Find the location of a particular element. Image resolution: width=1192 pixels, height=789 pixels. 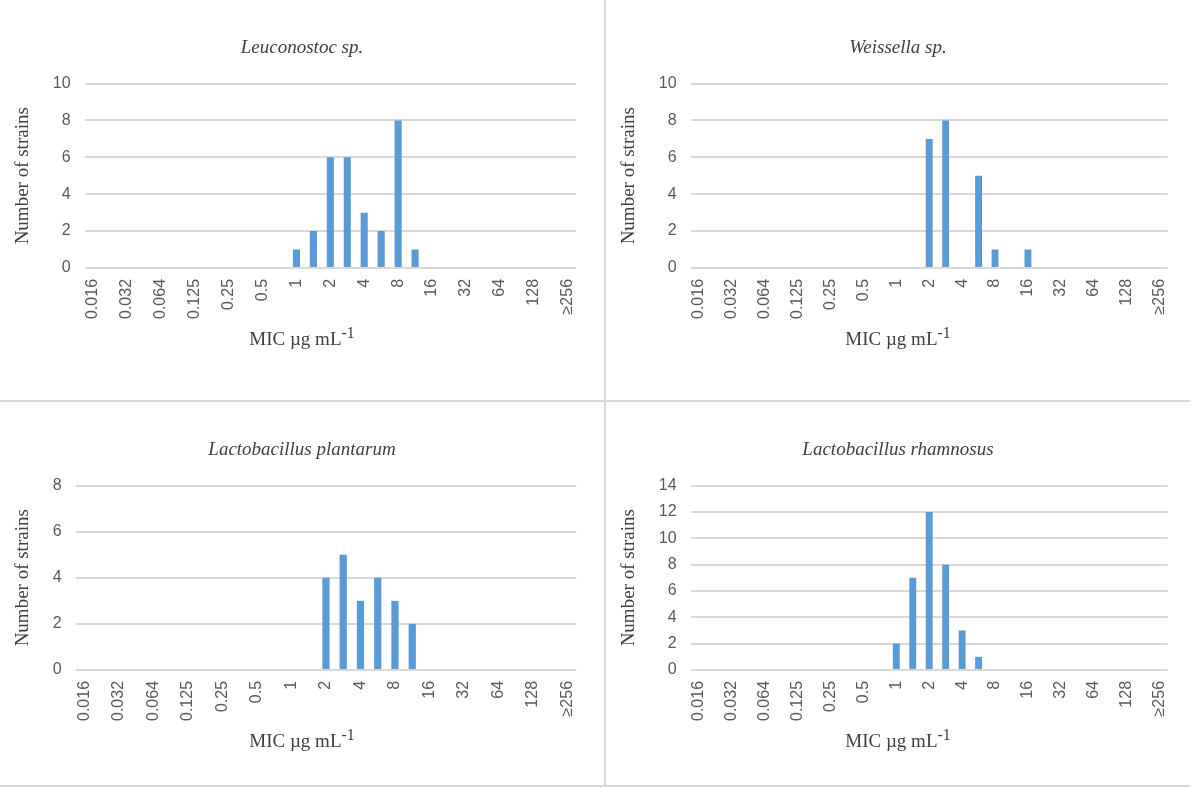

y-tick-label: 14 is located at coordinates (667, 485).